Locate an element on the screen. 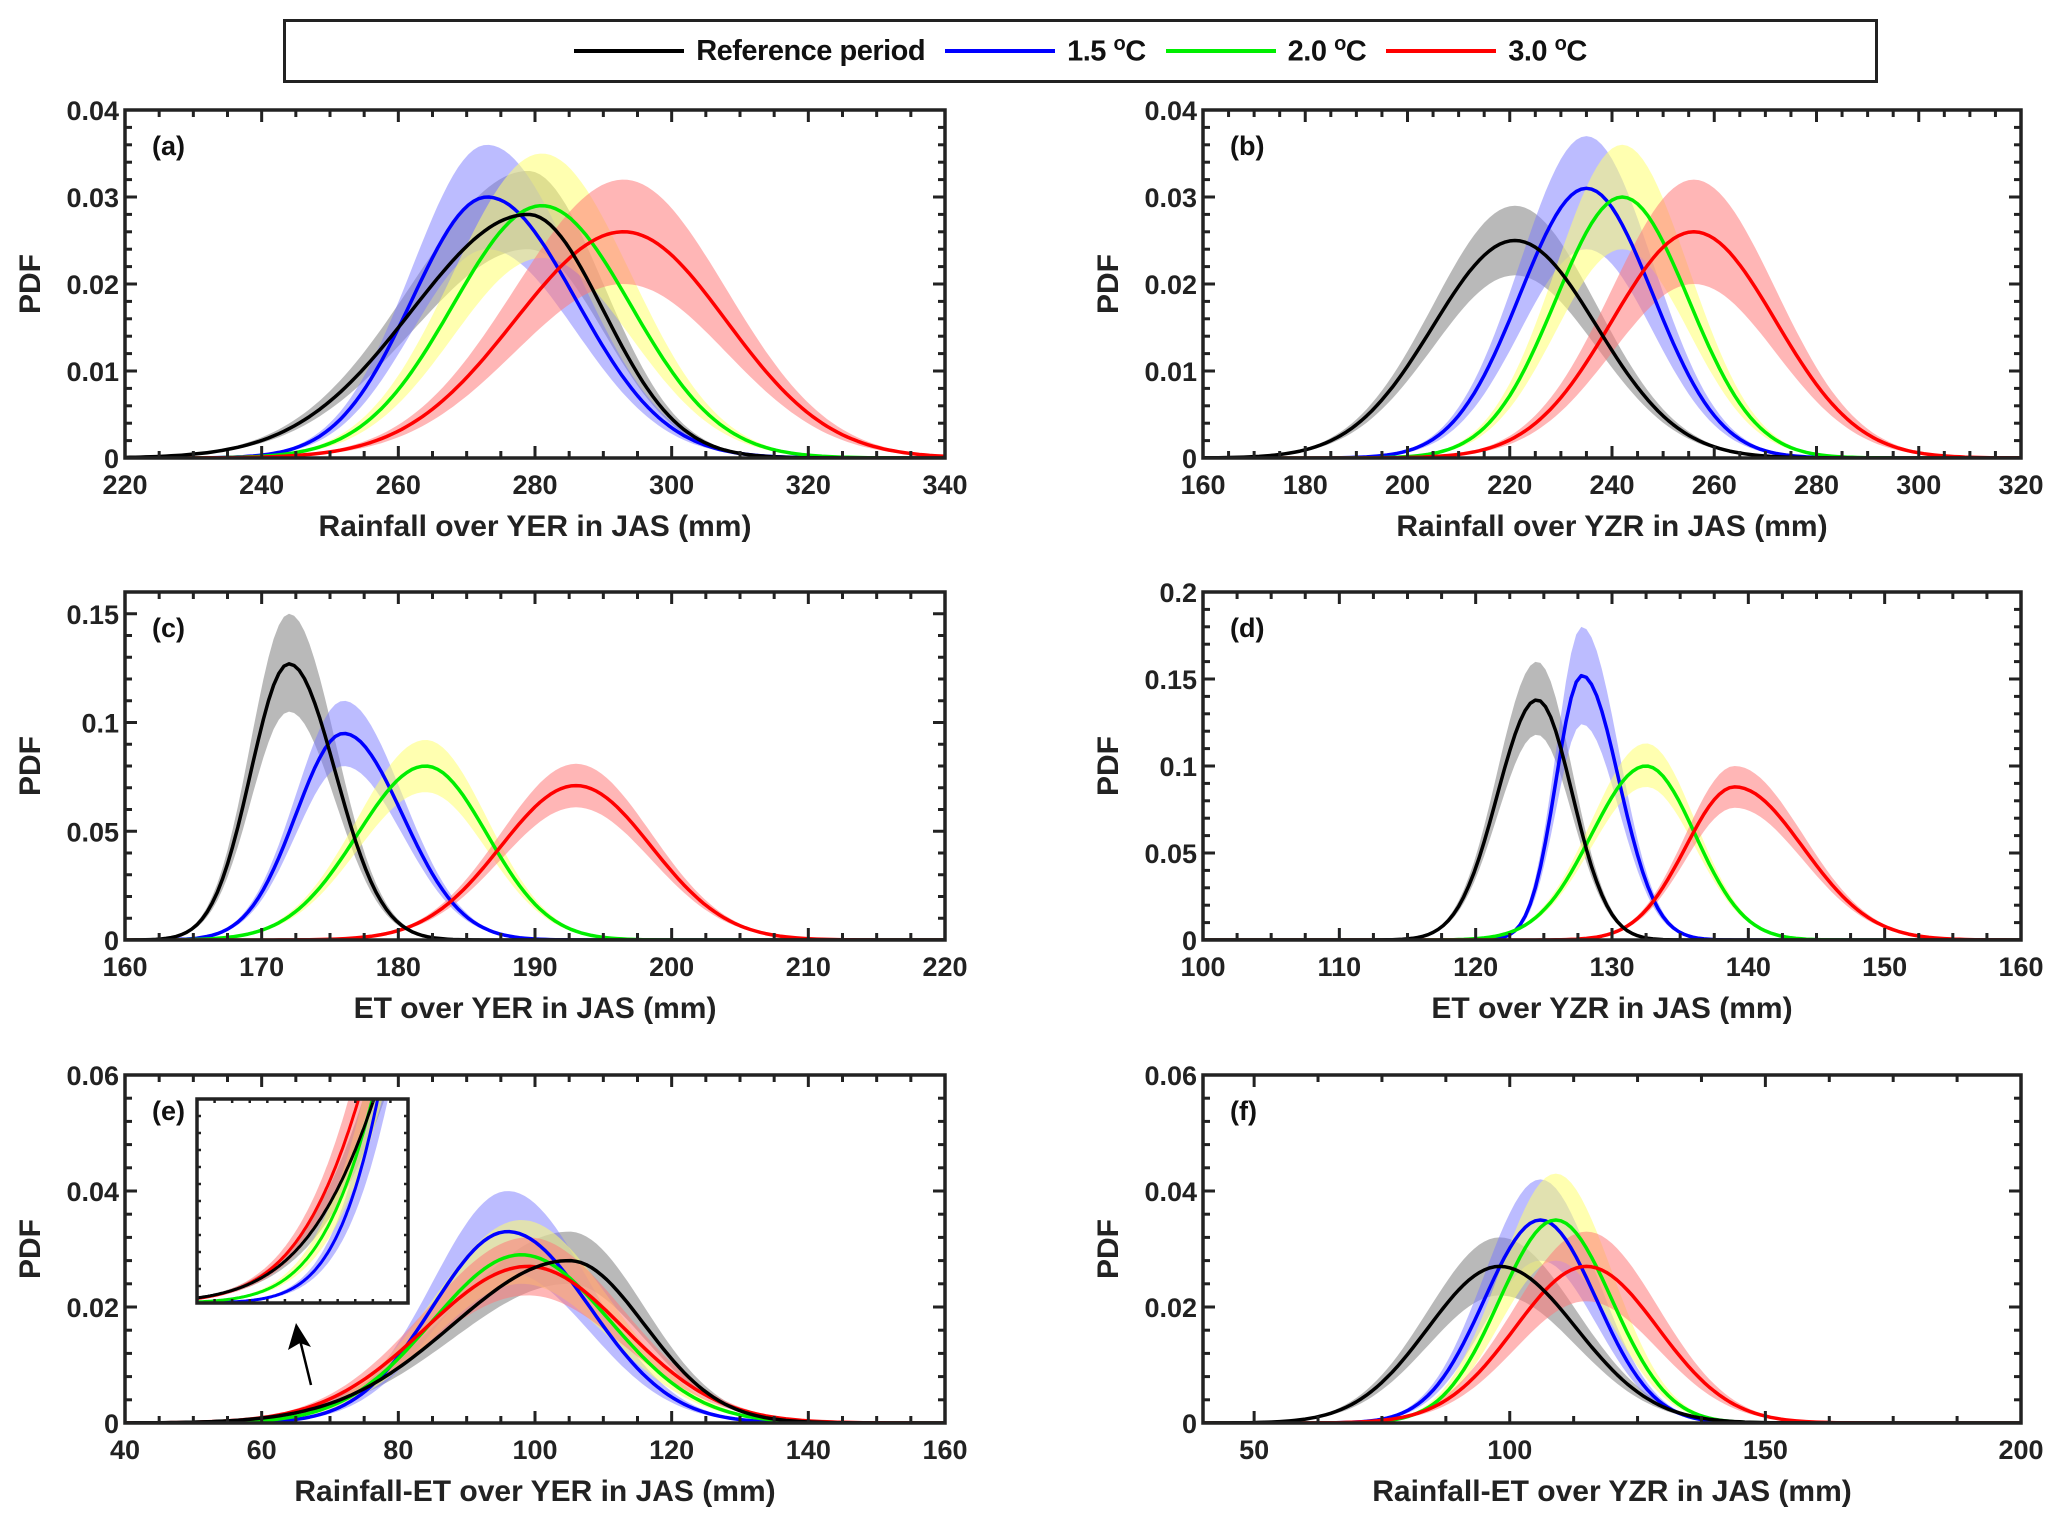 The height and width of the screenshot is (1527, 2067). x-axis-label: Rainfall-ET over YER in JAS (mm) is located at coordinates (534, 1491).